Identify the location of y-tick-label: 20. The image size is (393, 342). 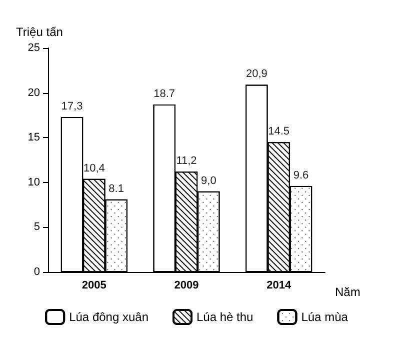
(34, 92).